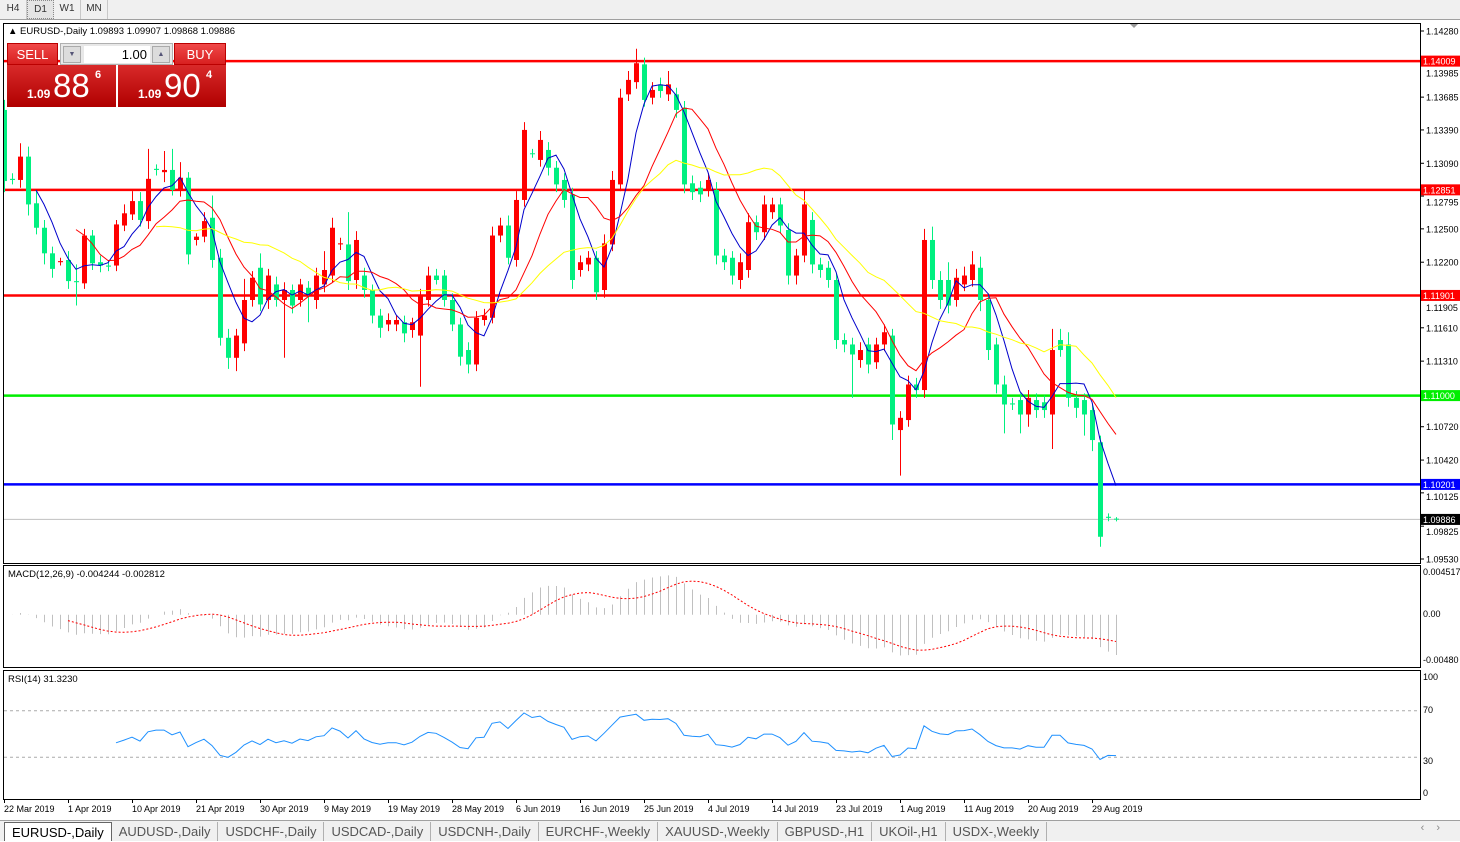  Describe the element at coordinates (1439, 396) in the screenshot. I see `line-price-label: 1.11000` at that location.